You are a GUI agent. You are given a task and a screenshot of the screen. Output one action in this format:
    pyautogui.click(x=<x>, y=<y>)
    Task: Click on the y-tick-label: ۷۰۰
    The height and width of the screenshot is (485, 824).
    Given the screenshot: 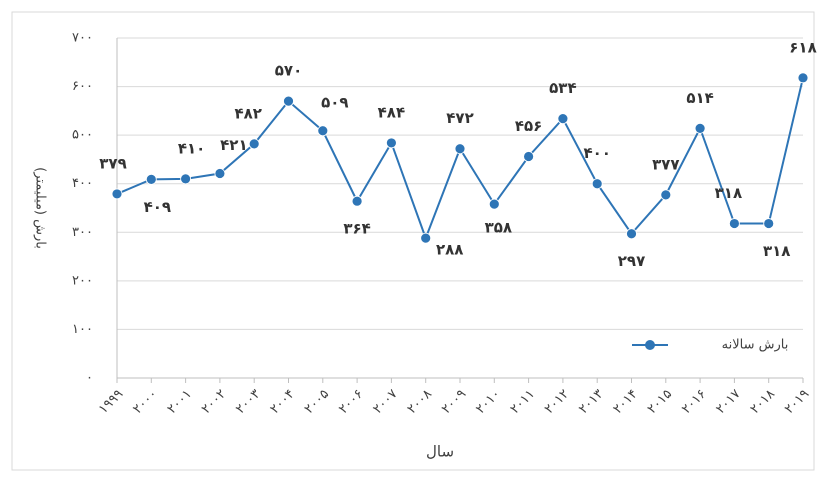 What is the action you would take?
    pyautogui.click(x=82, y=38)
    